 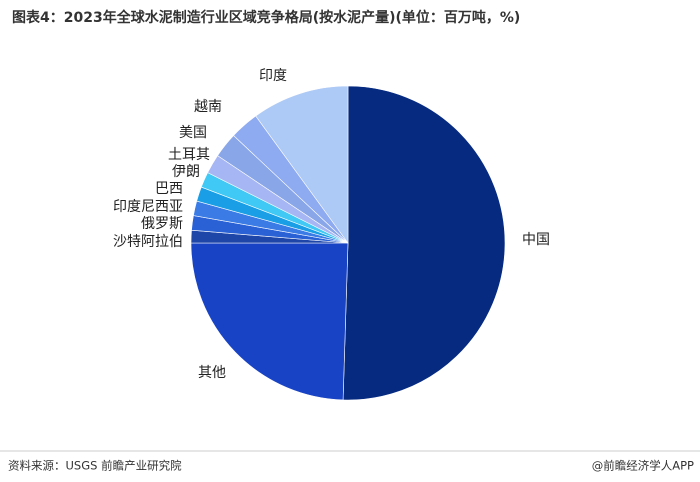 What do you see at coordinates (148, 242) in the screenshot?
I see `slice-label: 沙特阿拉伯` at bounding box center [148, 242].